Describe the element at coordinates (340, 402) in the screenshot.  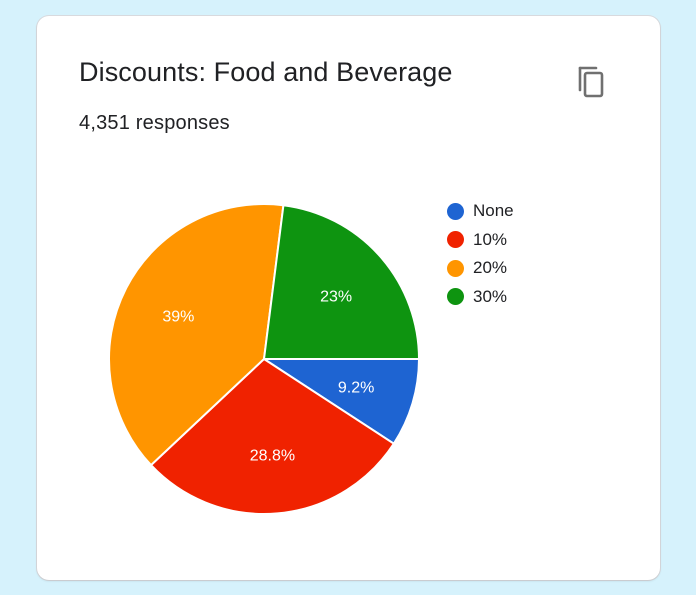
I see `pie-slice-none` at that location.